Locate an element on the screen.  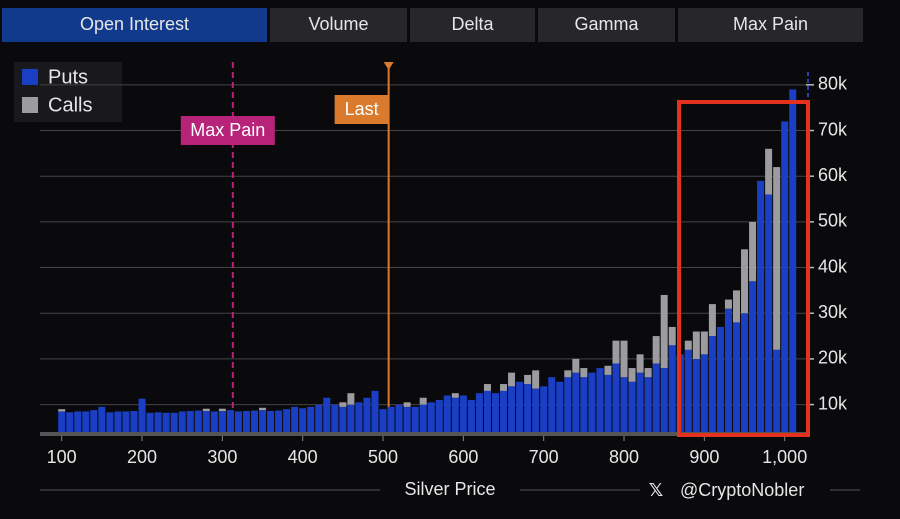
tab-label: Gamma is located at coordinates (606, 24).